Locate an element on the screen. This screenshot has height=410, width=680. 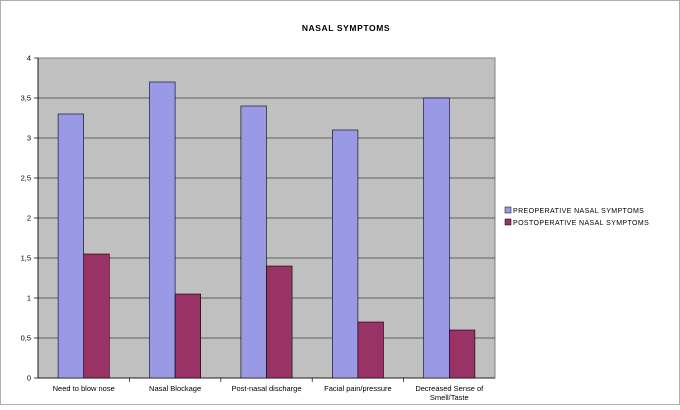
y-tick-label: 1 is located at coordinates (29, 298).